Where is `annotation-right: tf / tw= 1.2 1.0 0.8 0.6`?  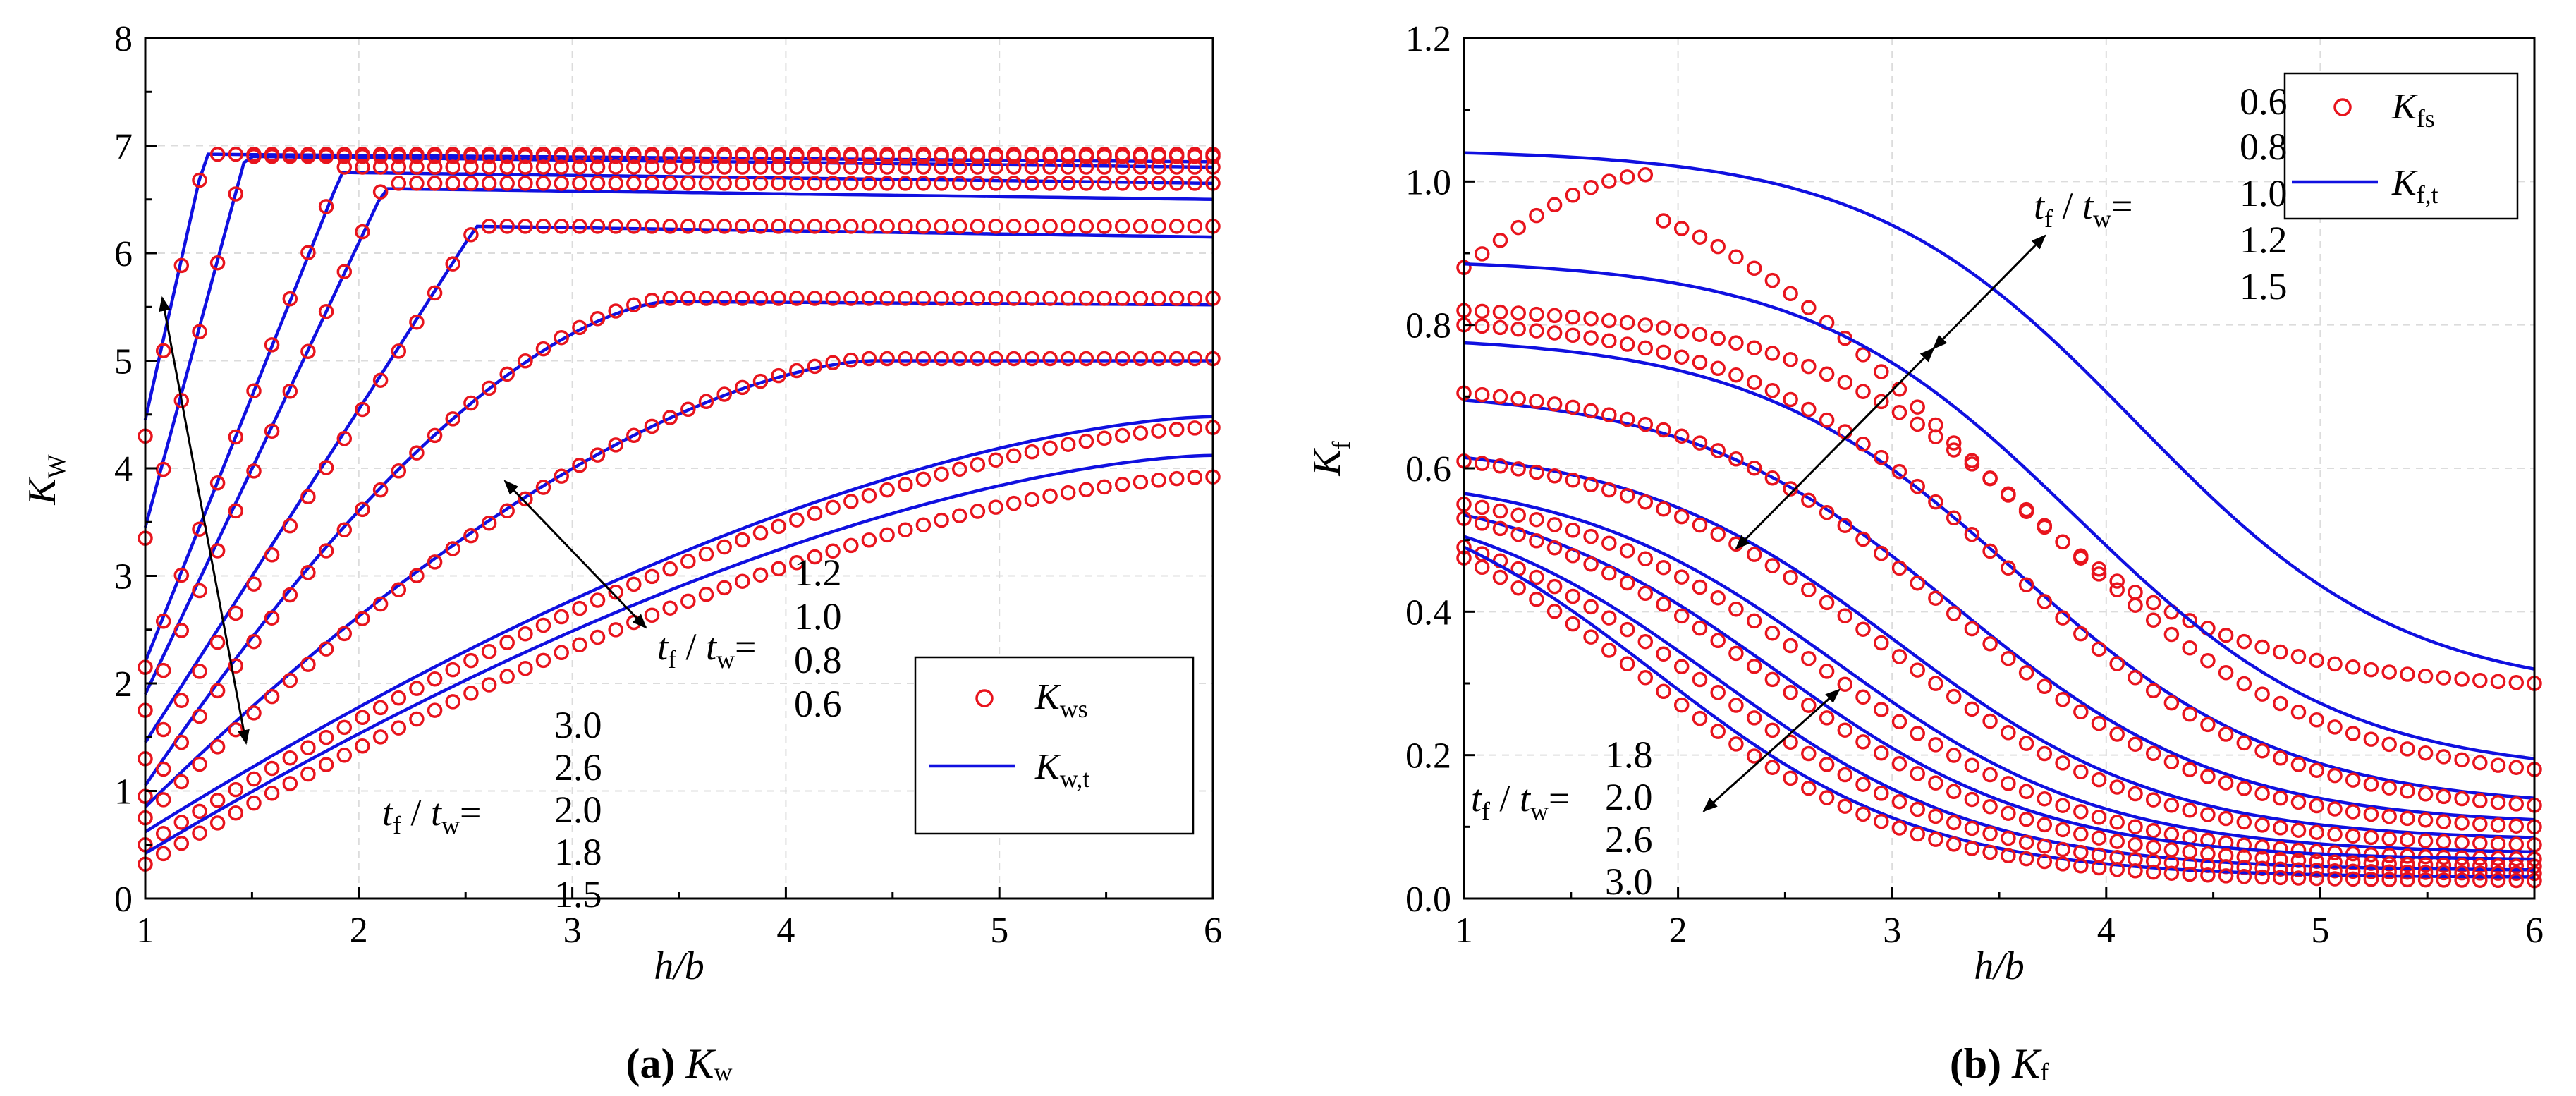 annotation-right: tf / tw= 1.2 1.0 0.8 0.6 is located at coordinates (673, 602).